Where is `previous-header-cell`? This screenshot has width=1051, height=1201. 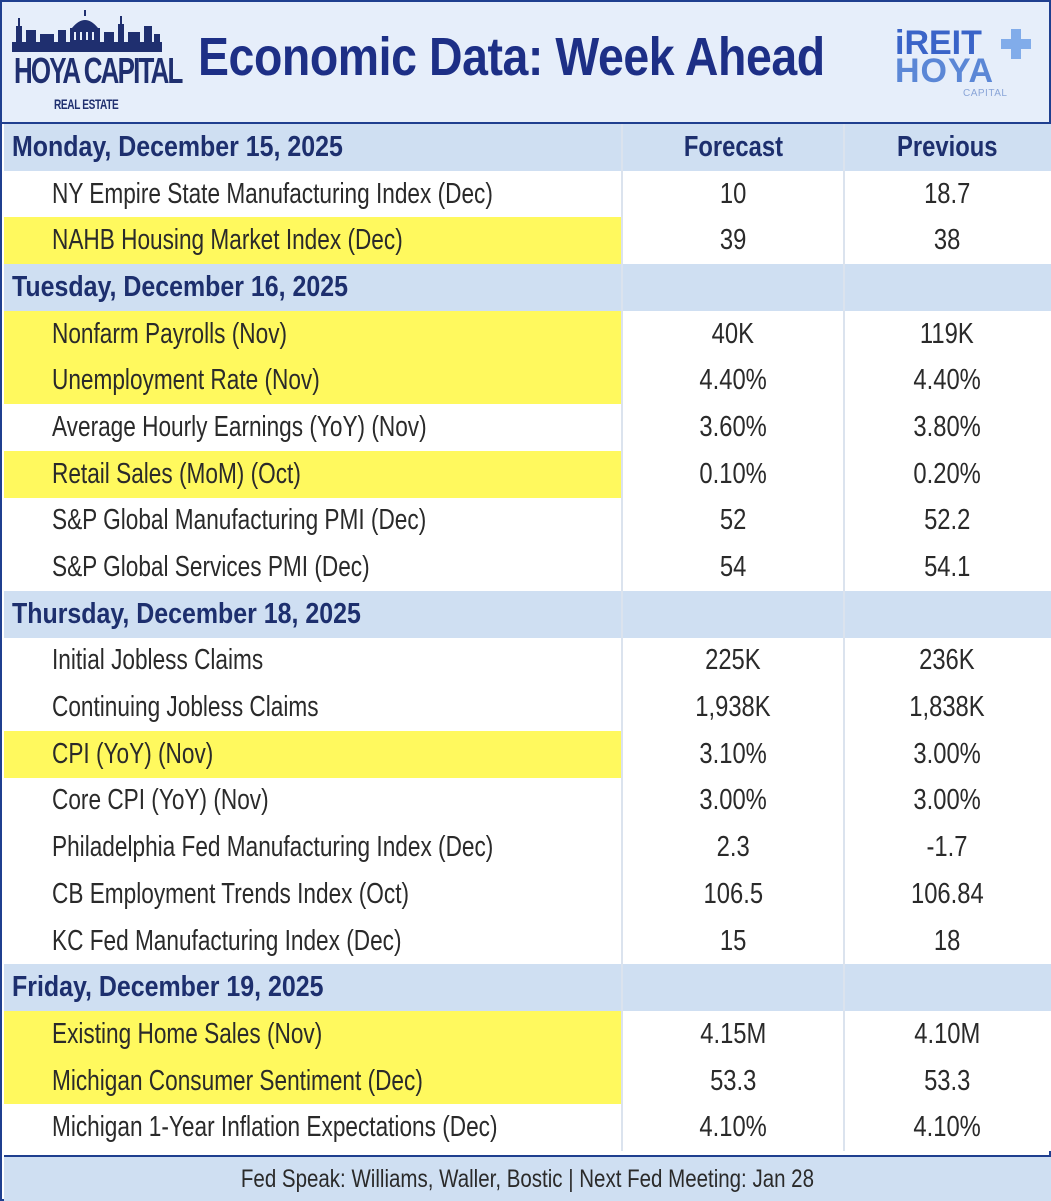
previous-header-cell is located at coordinates (946, 988).